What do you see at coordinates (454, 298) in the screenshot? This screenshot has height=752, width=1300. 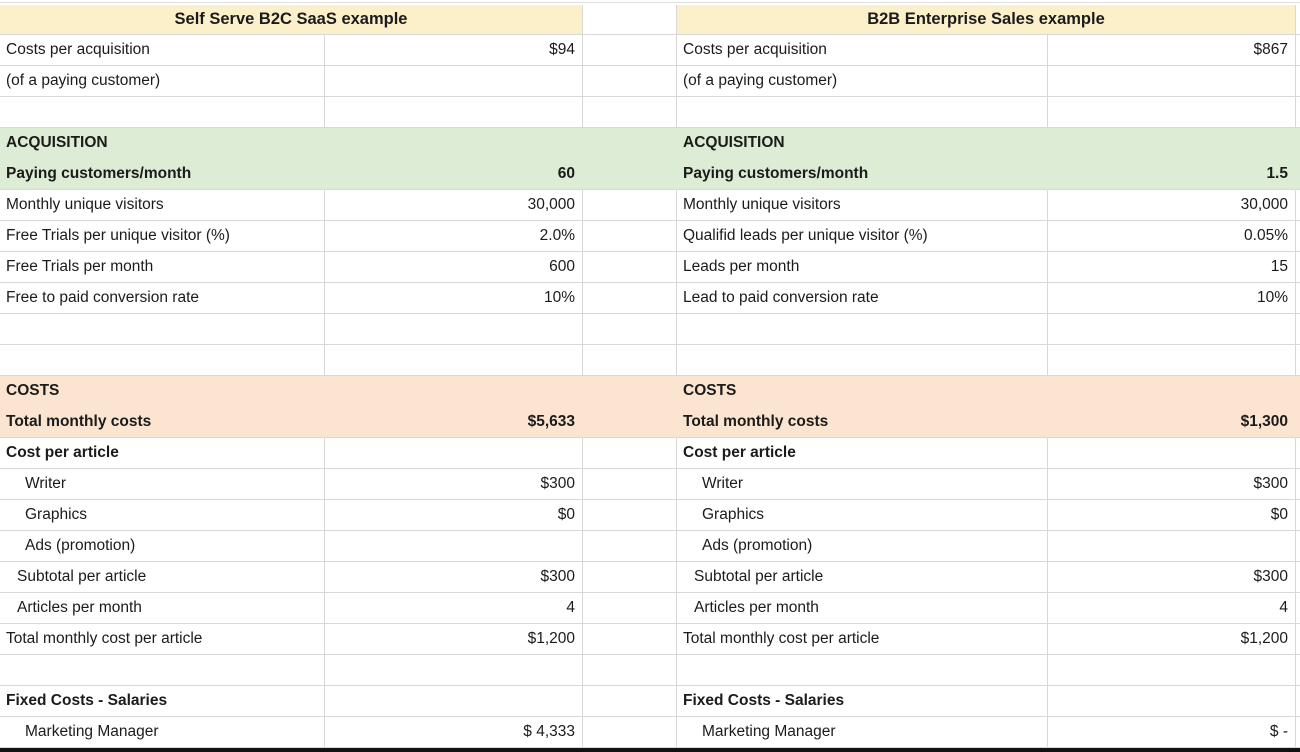 I see `cell-left-value: 10%` at bounding box center [454, 298].